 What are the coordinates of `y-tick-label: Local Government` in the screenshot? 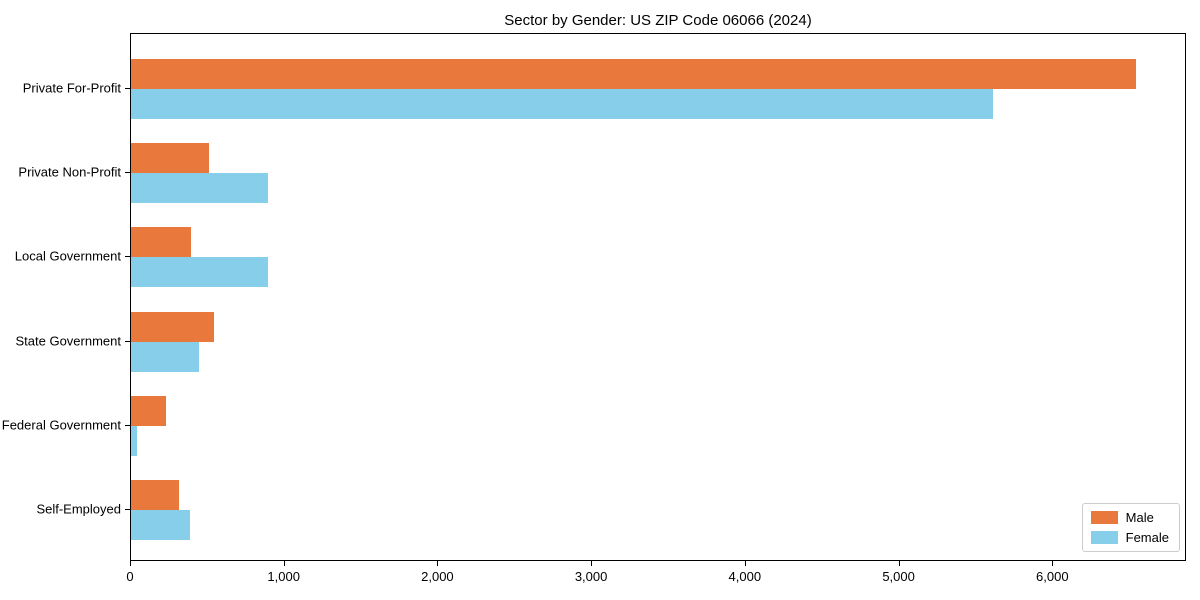 It's located at (67, 256).